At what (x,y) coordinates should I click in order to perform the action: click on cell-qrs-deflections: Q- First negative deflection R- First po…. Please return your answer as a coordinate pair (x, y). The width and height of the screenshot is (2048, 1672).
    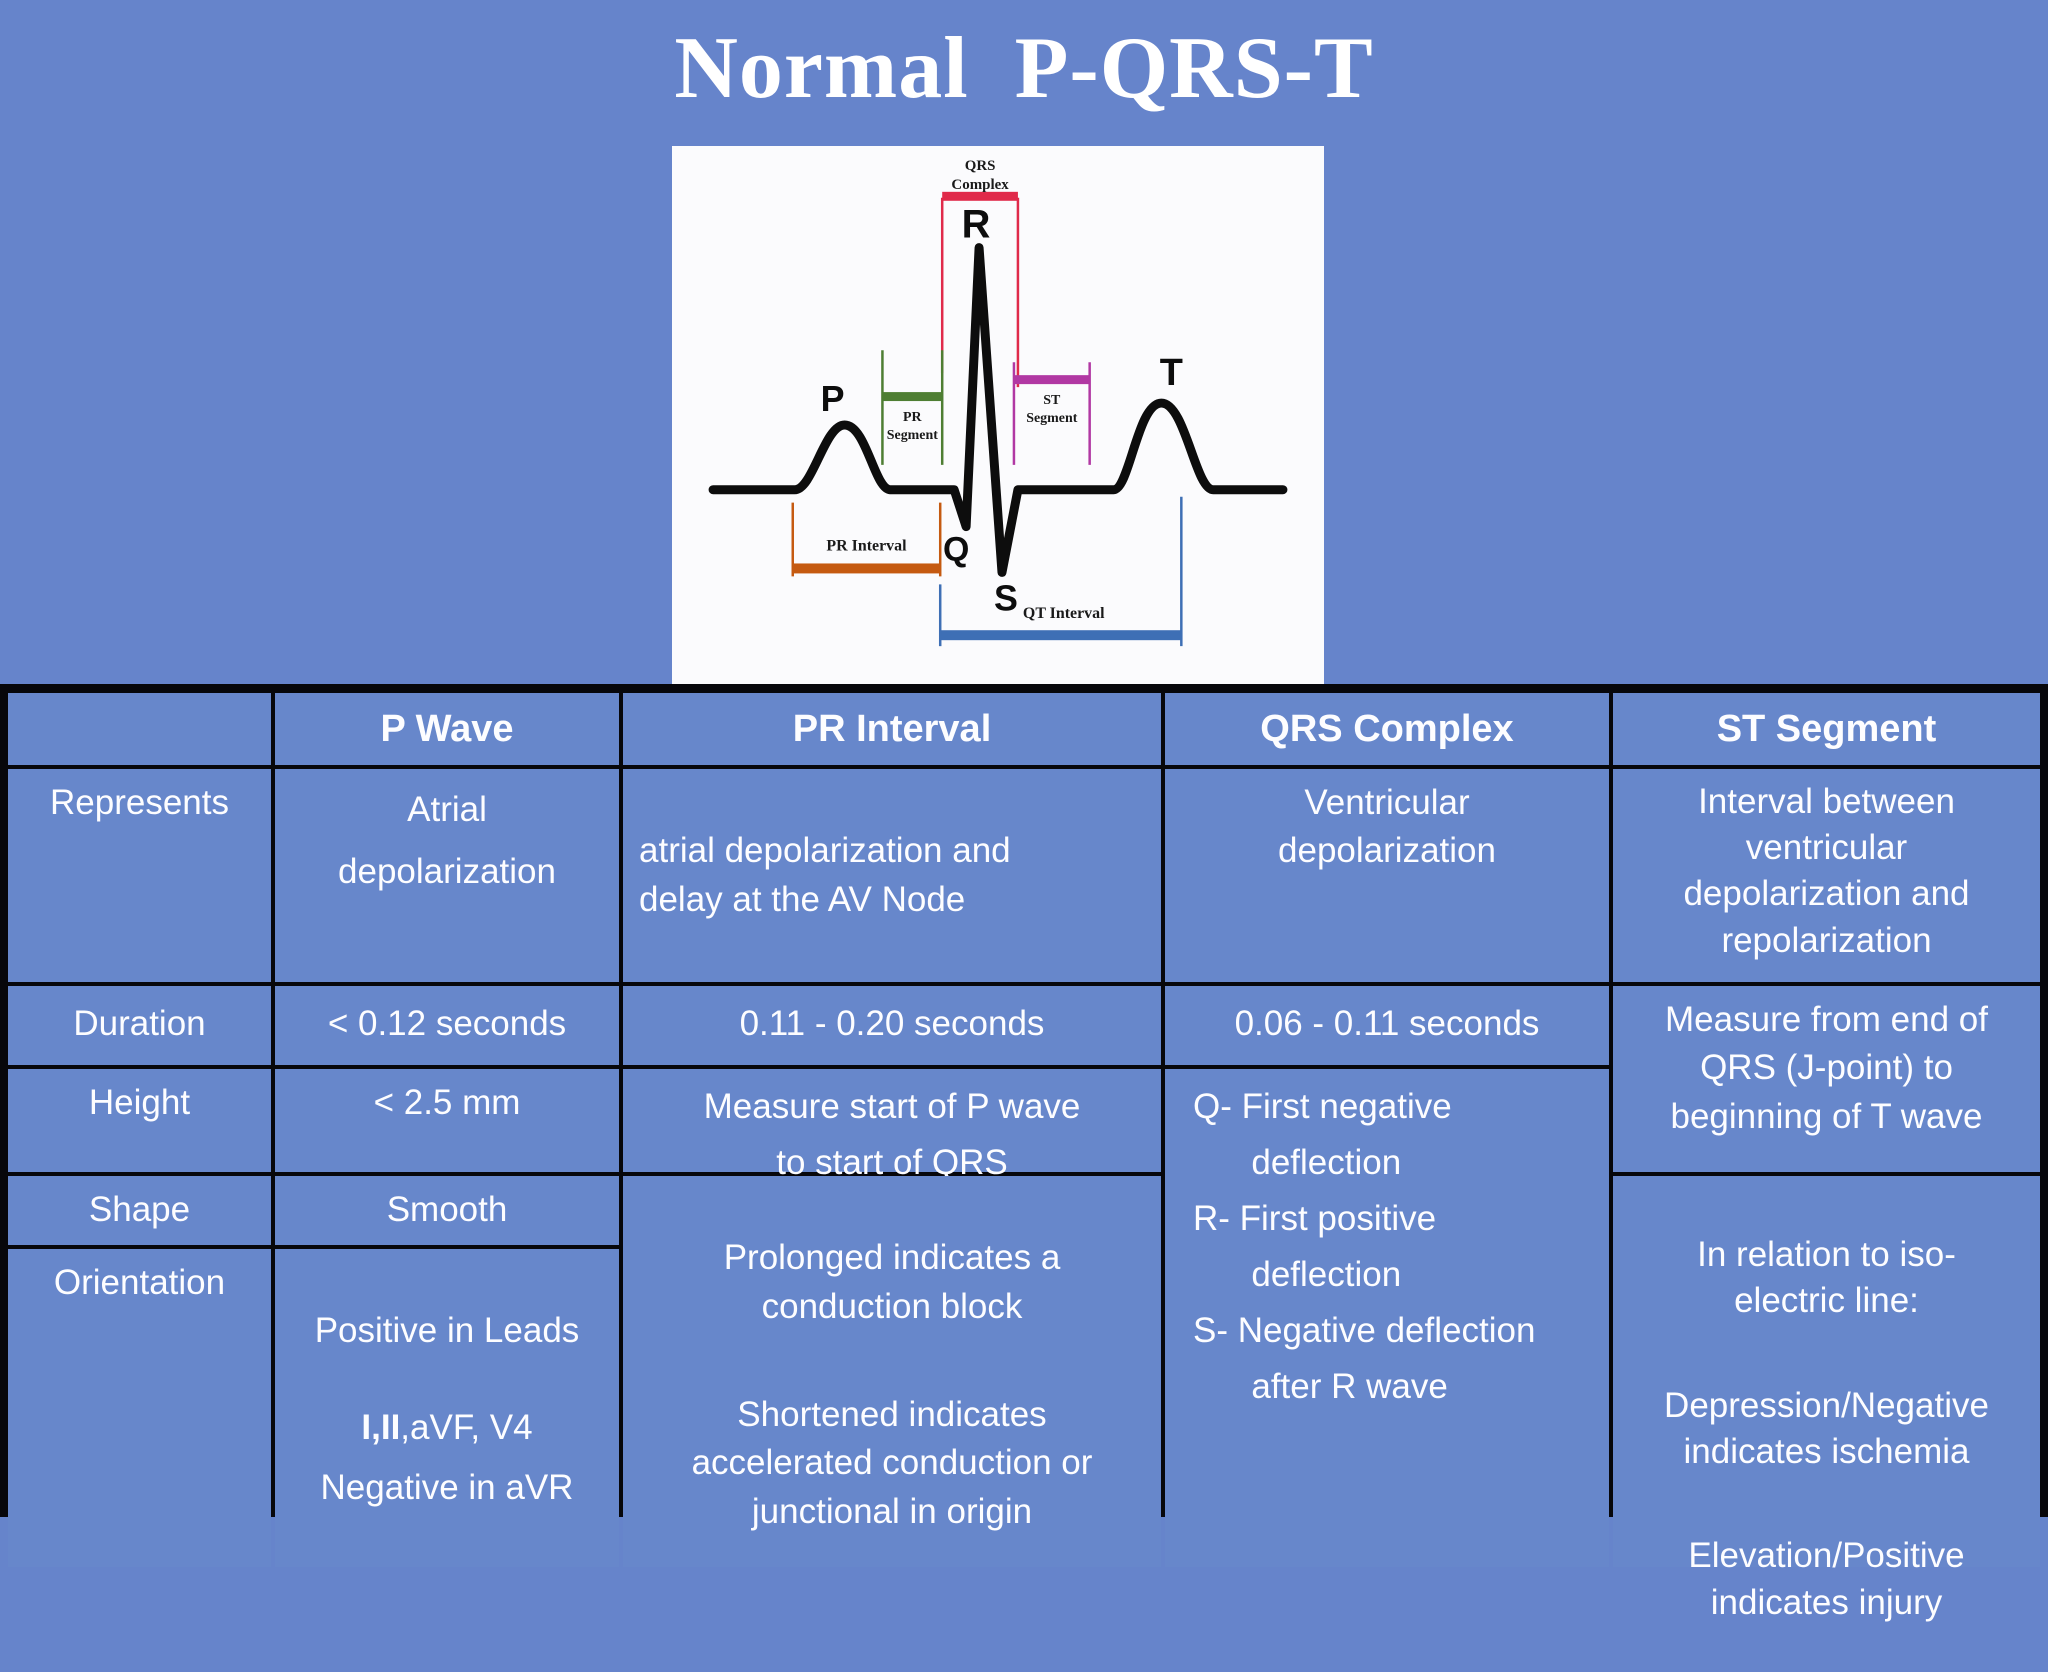
    Looking at the image, I should click on (1387, 1318).